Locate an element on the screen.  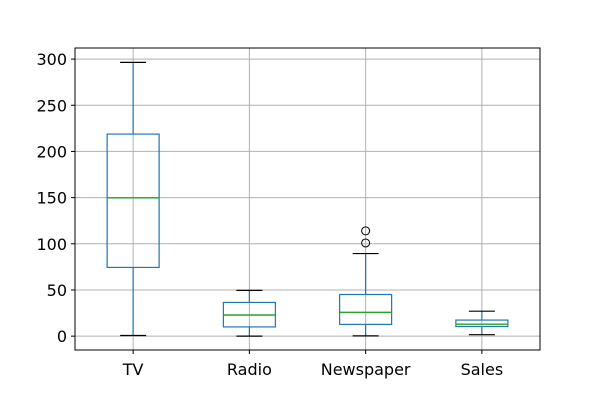
x-tick-label: Sales is located at coordinates (482, 369).